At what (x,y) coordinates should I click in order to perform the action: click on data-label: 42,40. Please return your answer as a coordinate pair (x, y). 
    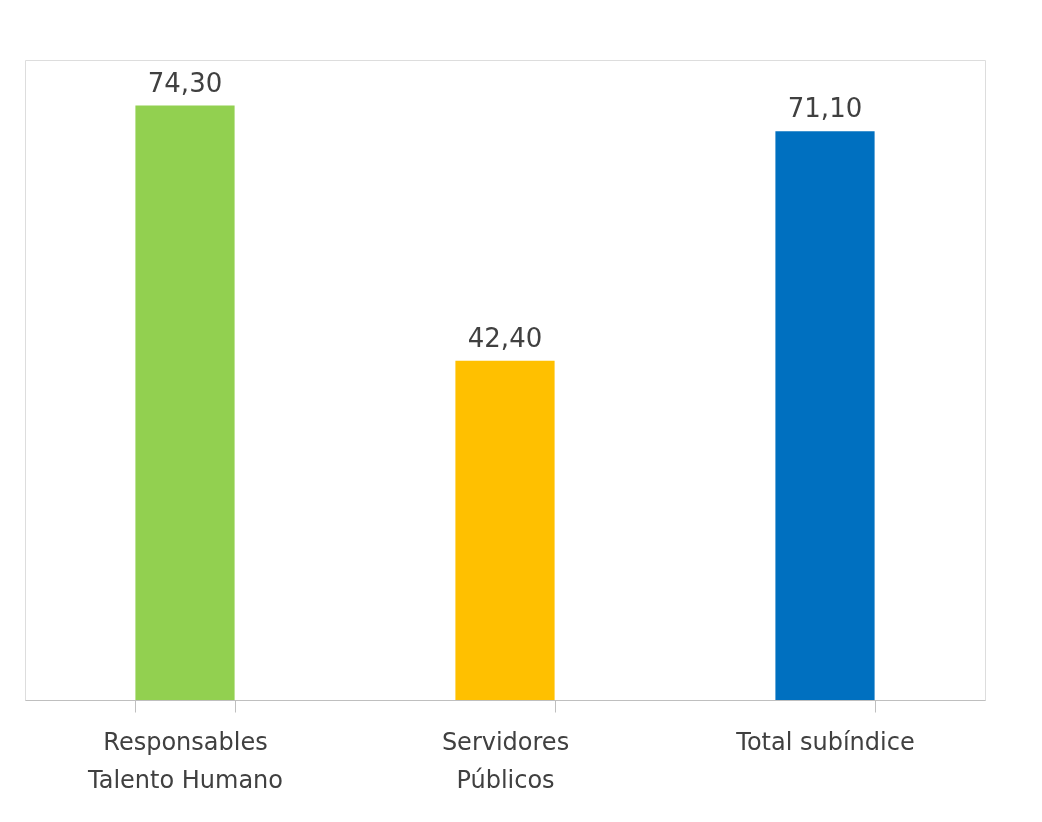
    Looking at the image, I should click on (505, 337).